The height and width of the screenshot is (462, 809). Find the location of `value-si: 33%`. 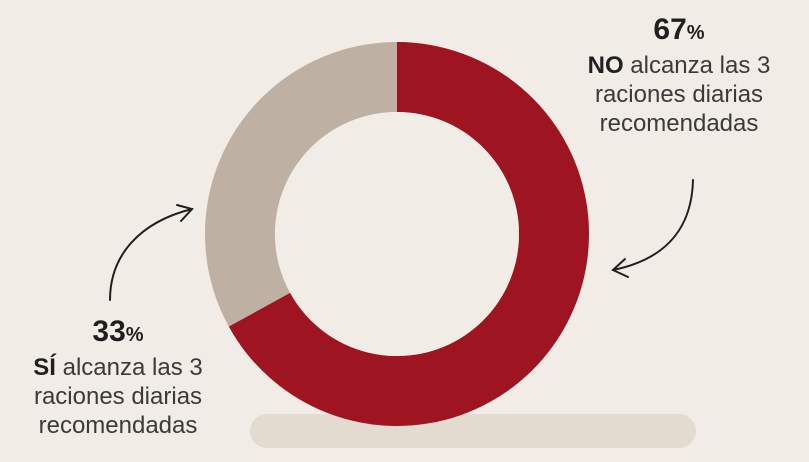

value-si: 33% is located at coordinates (118, 333).